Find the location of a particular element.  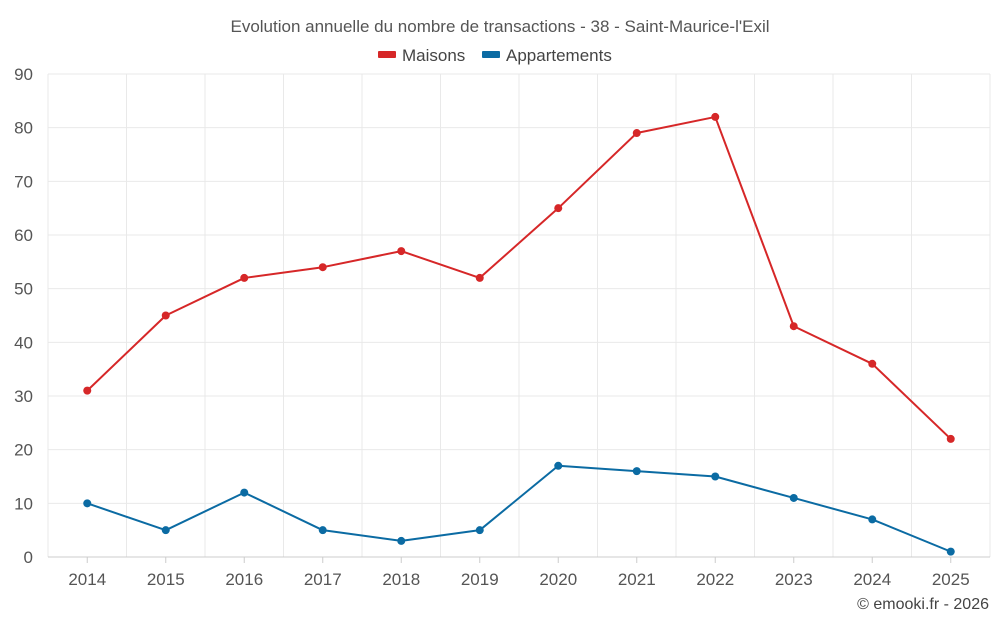

chart-legend: Maisons Appartements is located at coordinates (495, 55).